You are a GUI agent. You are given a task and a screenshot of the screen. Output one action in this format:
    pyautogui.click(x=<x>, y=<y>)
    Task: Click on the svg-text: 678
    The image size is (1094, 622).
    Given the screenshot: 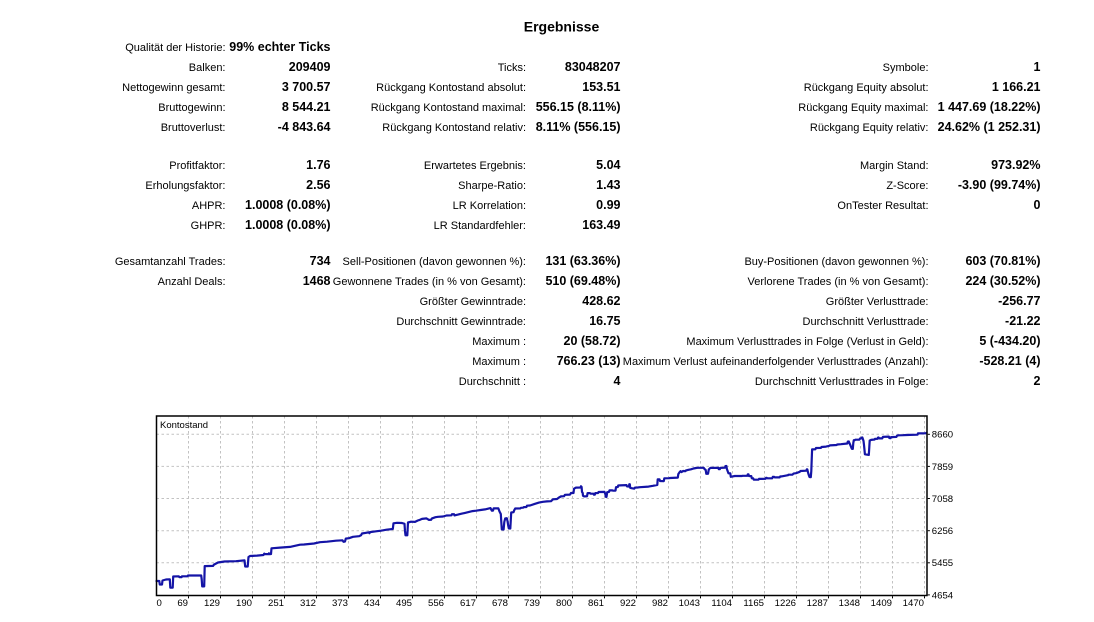 What is the action you would take?
    pyautogui.click(x=500, y=603)
    